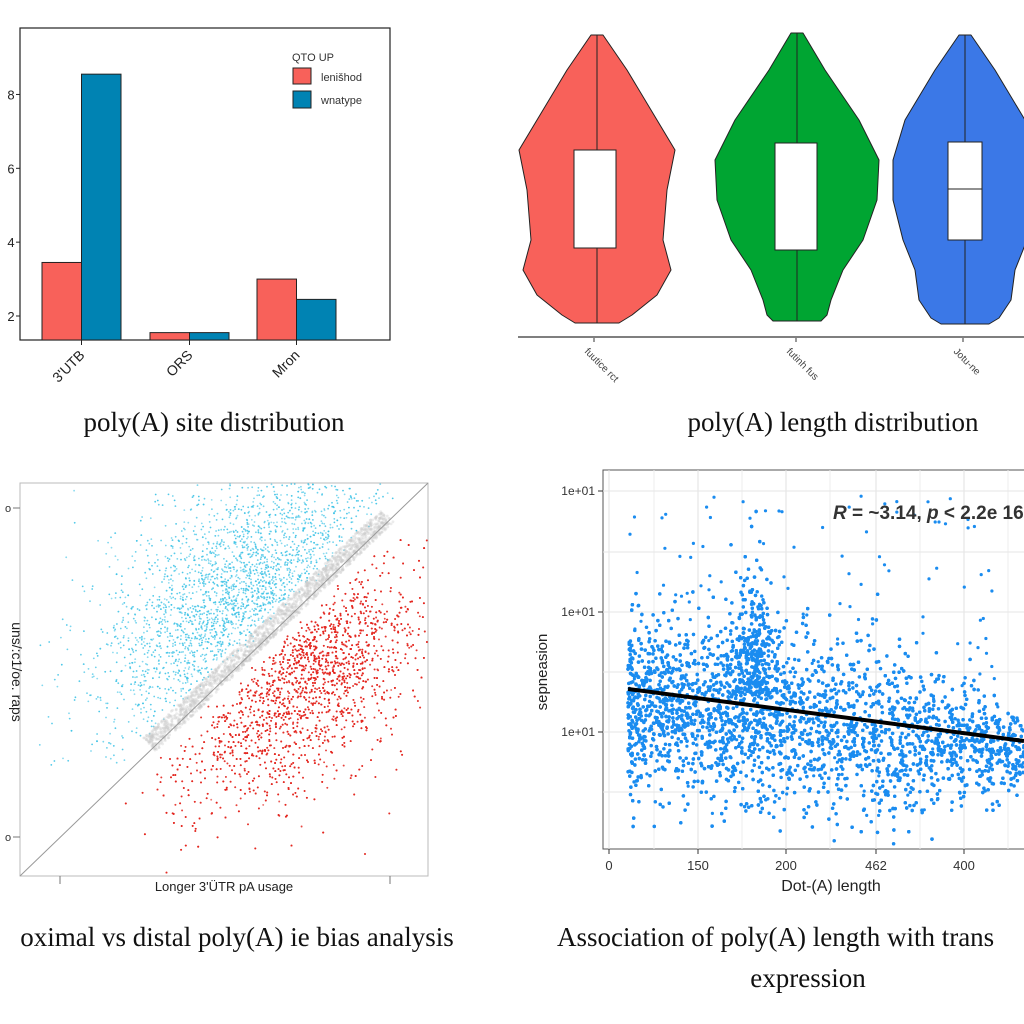 This screenshot has height=1024, width=1024. Describe the element at coordinates (209, 336) in the screenshot. I see `bar` at that location.